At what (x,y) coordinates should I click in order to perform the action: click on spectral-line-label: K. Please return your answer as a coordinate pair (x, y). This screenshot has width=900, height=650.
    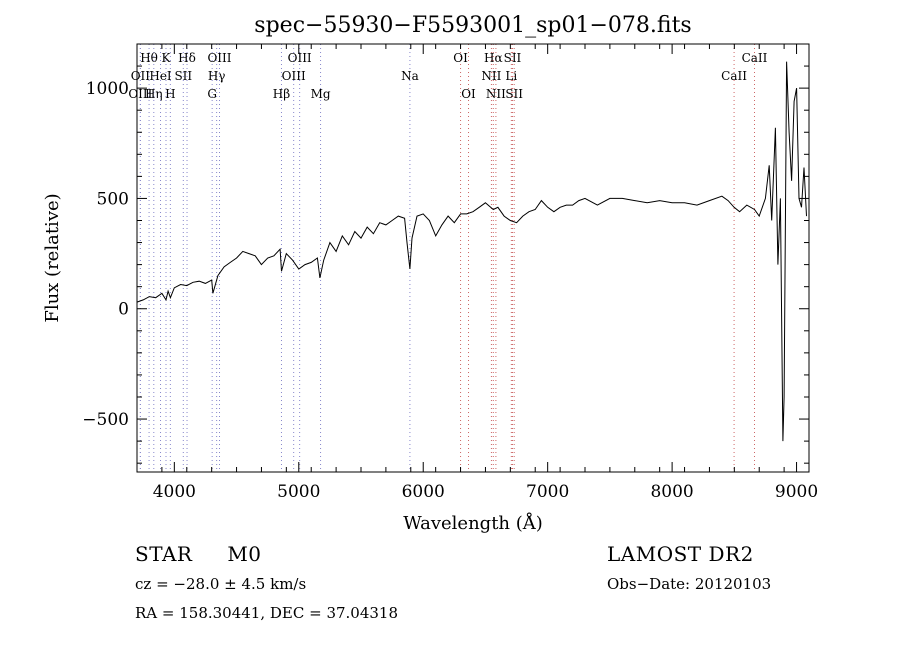
    Looking at the image, I should click on (167, 58).